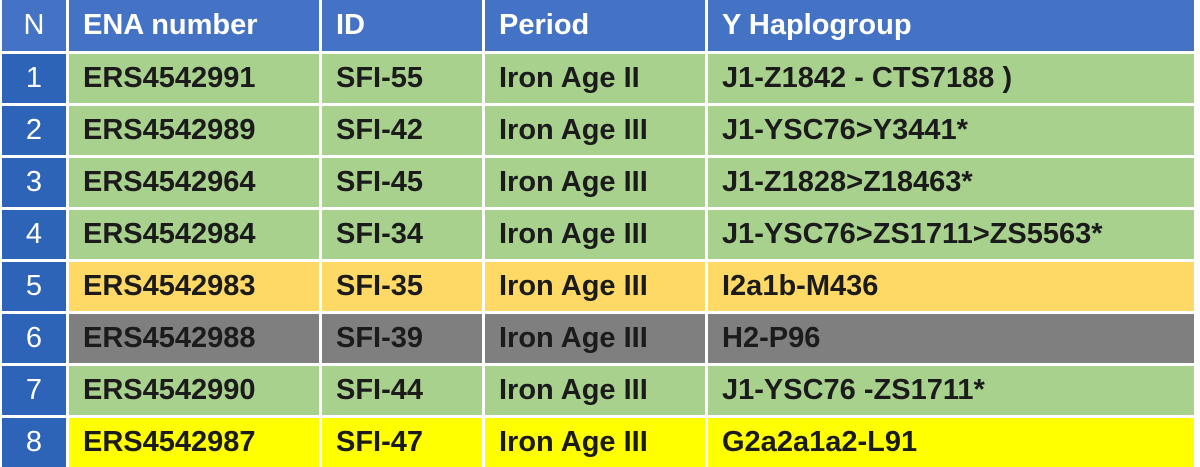 The height and width of the screenshot is (467, 1200). Describe the element at coordinates (194, 390) in the screenshot. I see `table-cell: ERS4542990` at that location.